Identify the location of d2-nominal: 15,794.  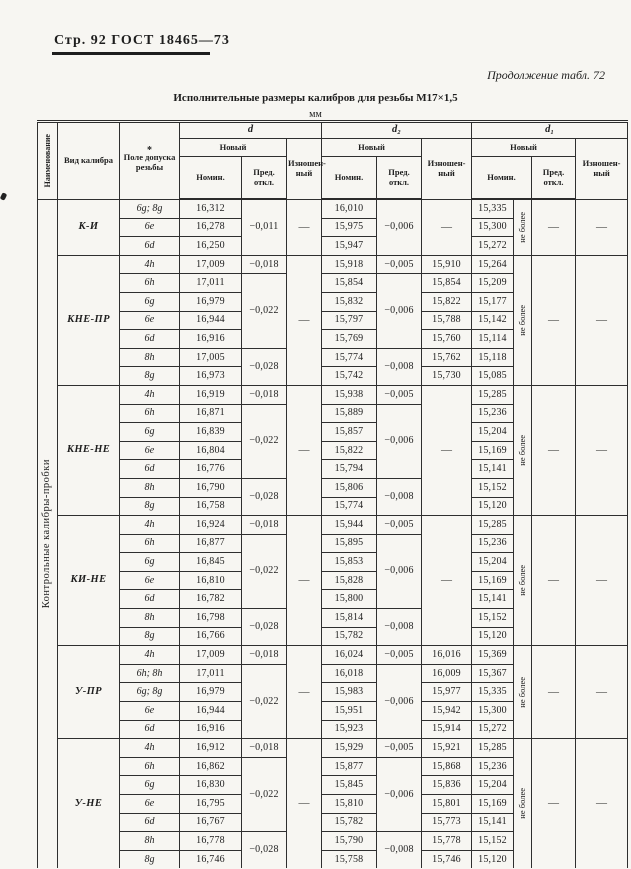
(349, 469).